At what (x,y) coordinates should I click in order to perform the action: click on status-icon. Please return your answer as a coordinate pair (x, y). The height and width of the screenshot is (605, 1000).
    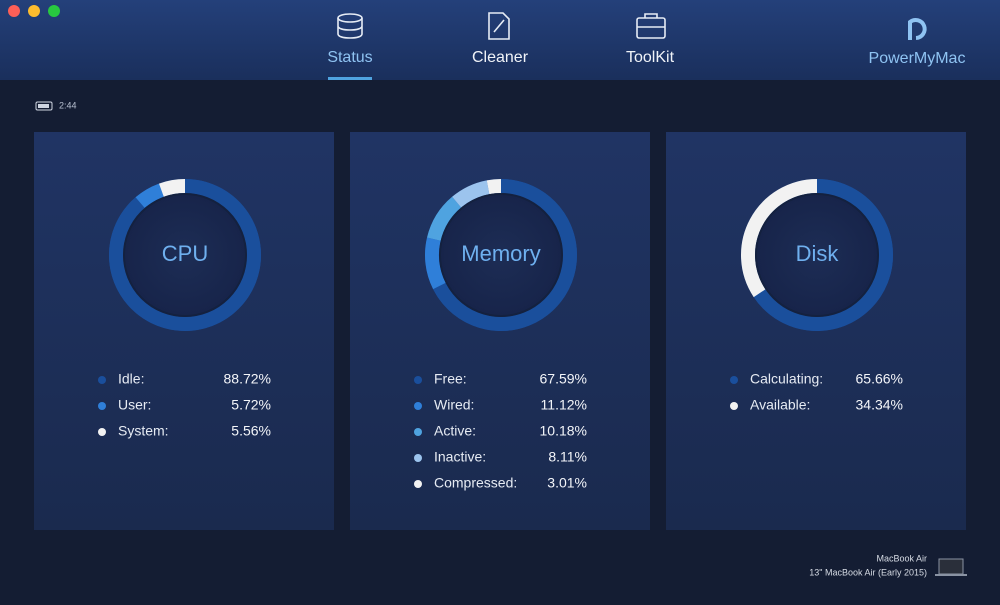
    Looking at the image, I should click on (350, 26).